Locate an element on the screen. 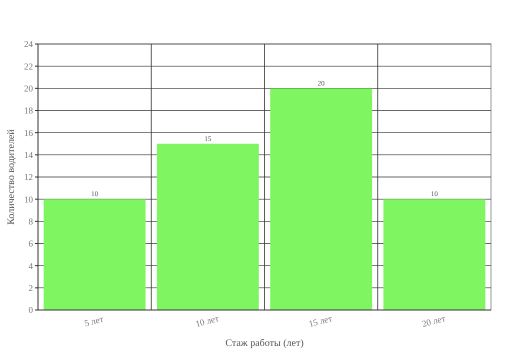 The width and height of the screenshot is (521, 354). y-tick-label: 4 is located at coordinates (31, 265).